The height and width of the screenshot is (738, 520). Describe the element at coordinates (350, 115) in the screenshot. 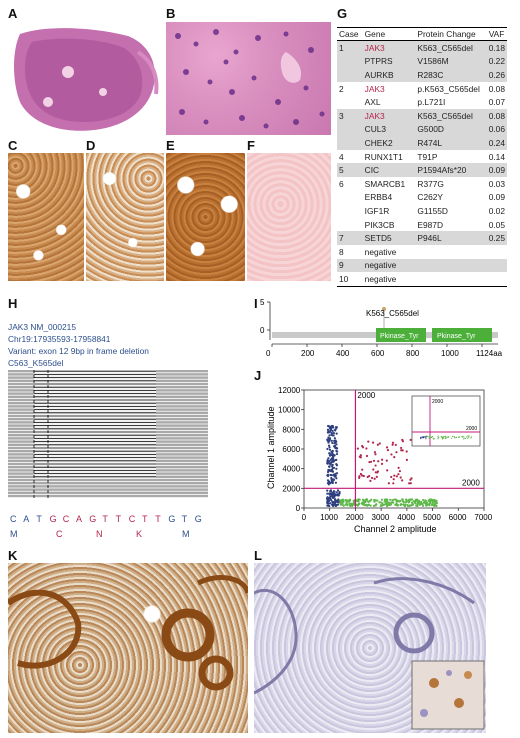

I see `cell-case: 3` at that location.